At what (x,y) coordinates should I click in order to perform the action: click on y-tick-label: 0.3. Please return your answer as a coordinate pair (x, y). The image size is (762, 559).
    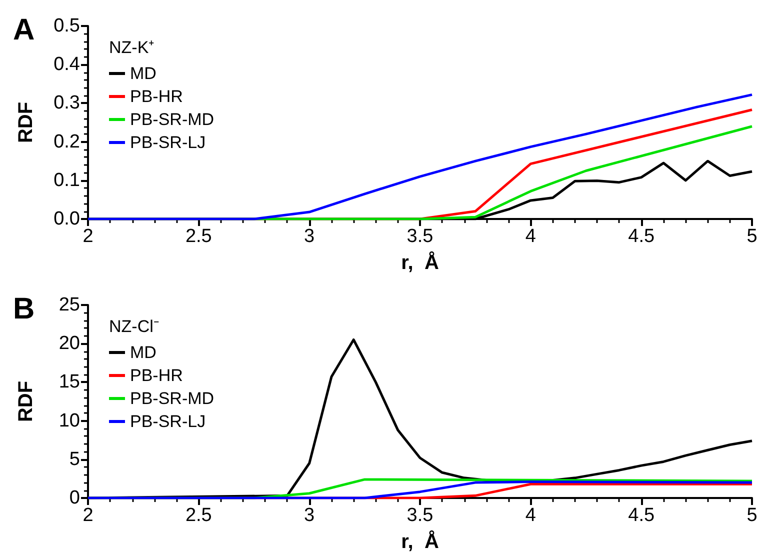
    Looking at the image, I should click on (67, 103).